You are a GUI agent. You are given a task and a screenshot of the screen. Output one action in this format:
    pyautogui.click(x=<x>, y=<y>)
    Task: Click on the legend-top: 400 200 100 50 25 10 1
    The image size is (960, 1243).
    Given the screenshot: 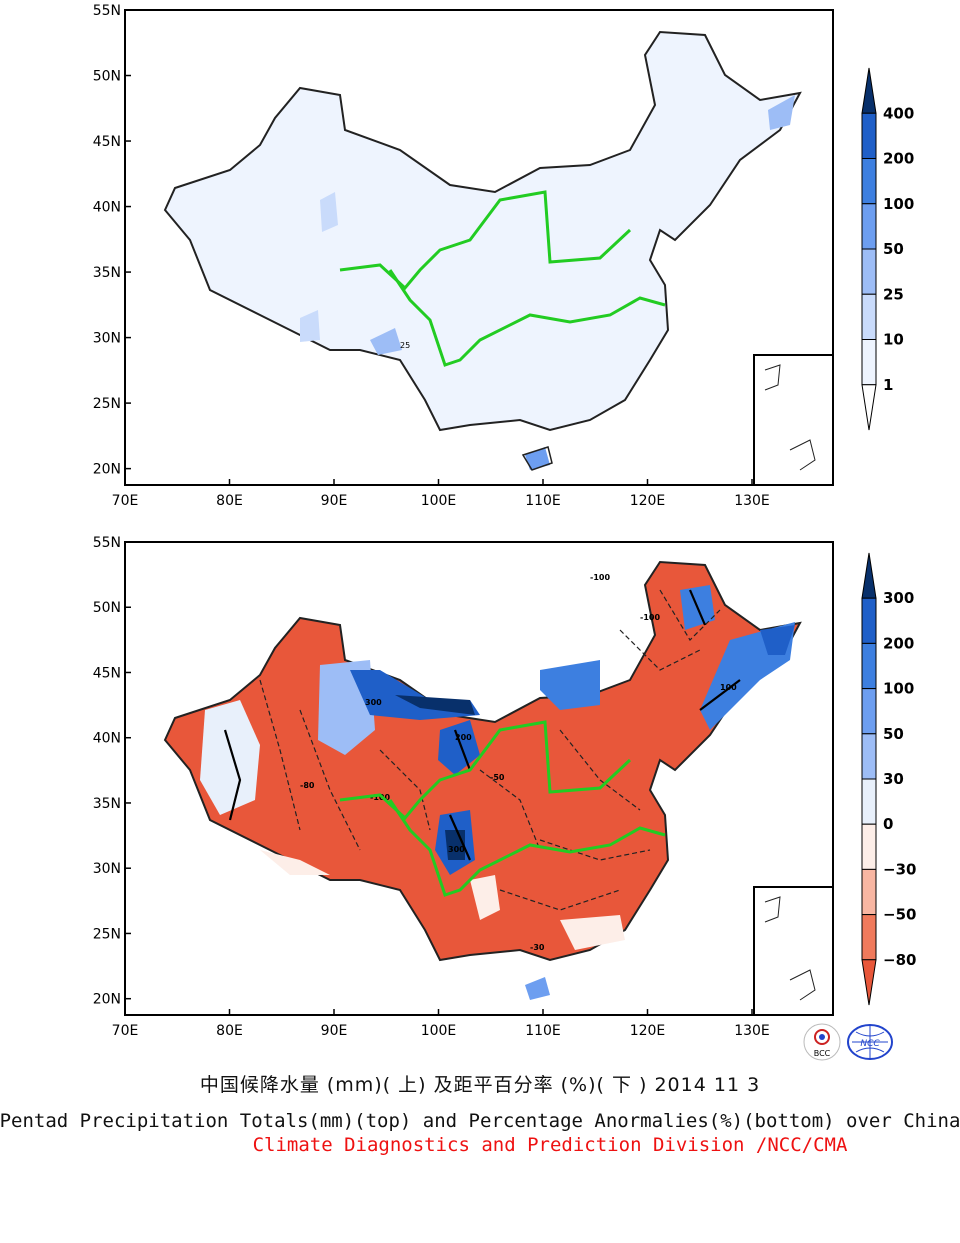 What is the action you would take?
    pyautogui.click(x=887, y=249)
    